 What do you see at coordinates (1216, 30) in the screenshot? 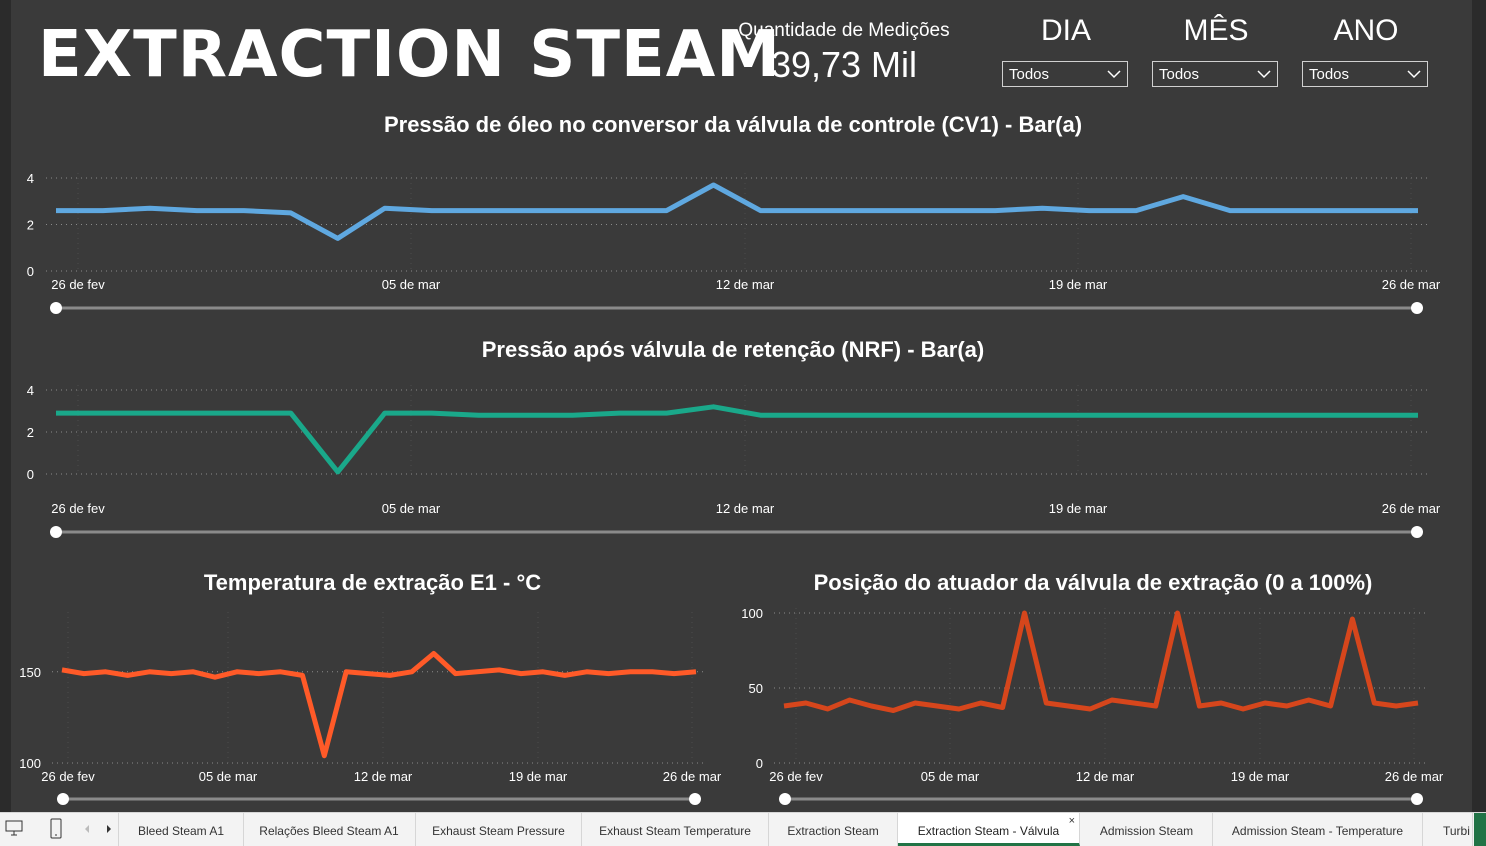
I see `slicer-mes-label: MÊS` at bounding box center [1216, 30].